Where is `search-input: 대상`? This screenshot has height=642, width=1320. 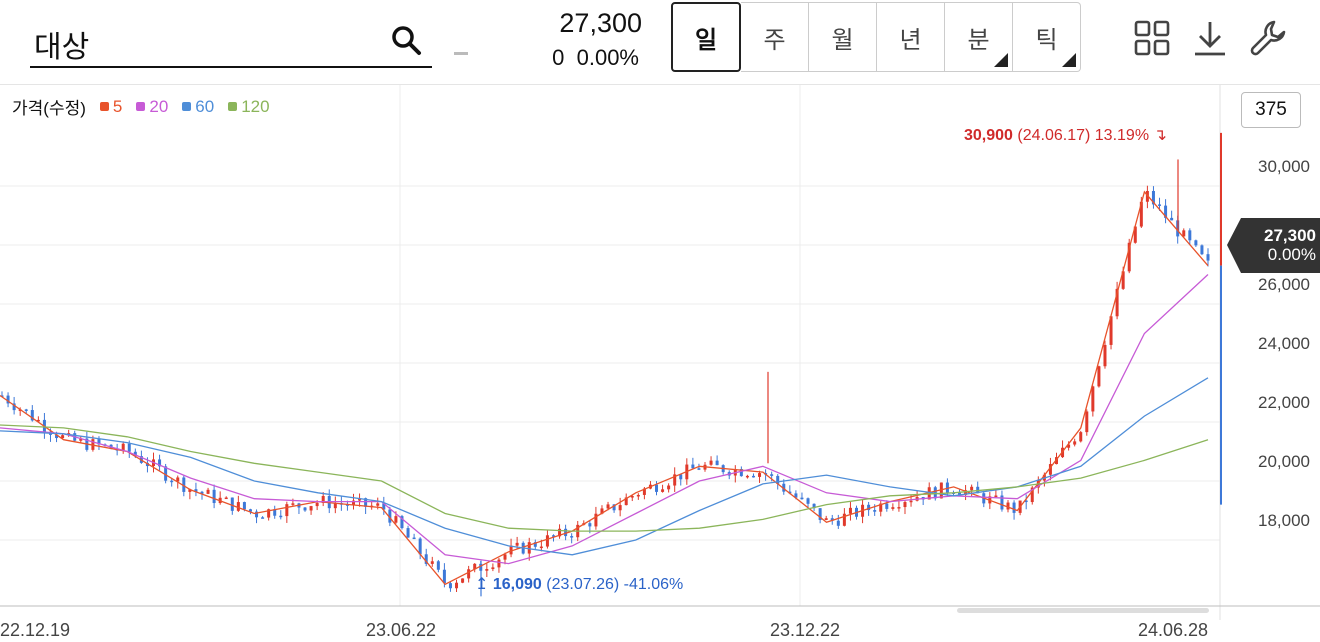 search-input: 대상 is located at coordinates (62, 47).